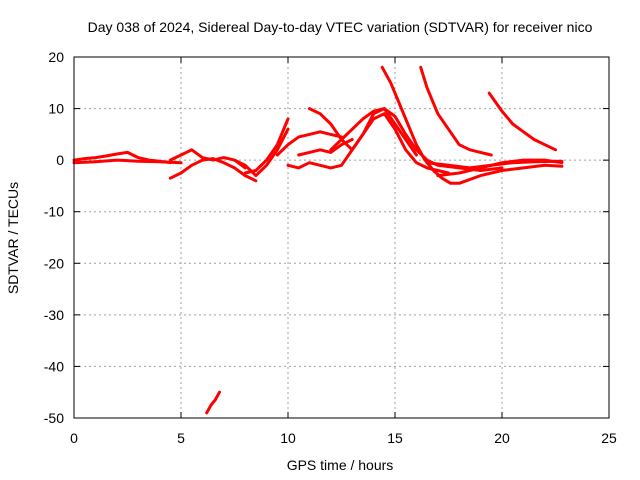 Image resolution: width=640 pixels, height=480 pixels. What do you see at coordinates (54, 366) in the screenshot?
I see `y-tick-label: -40` at bounding box center [54, 366].